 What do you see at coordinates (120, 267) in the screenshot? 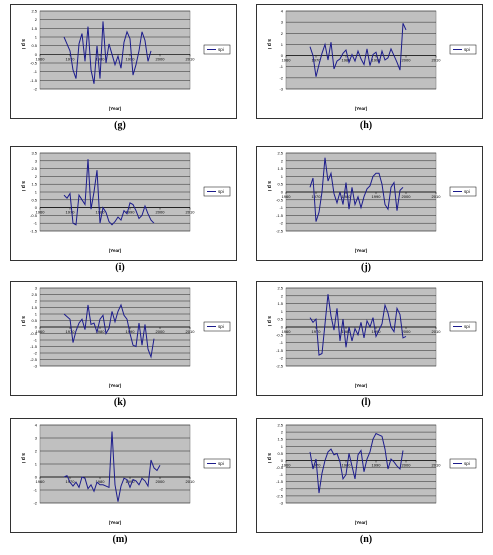
I see `panel-label-i: (i)` at bounding box center [120, 267].